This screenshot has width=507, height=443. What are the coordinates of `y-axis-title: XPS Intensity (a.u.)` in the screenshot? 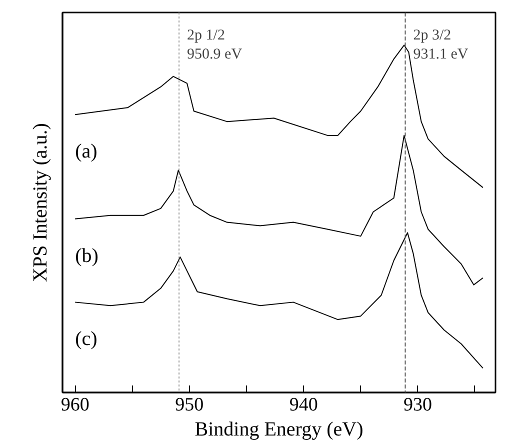 It's located at (41, 202).